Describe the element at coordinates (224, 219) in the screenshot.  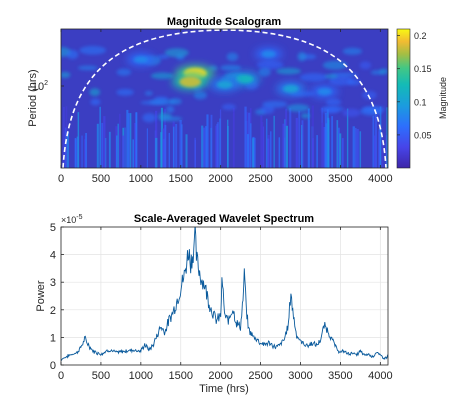
I see `spectrum-title: Scale-Averaged Wavelet Spectrum` at that location.